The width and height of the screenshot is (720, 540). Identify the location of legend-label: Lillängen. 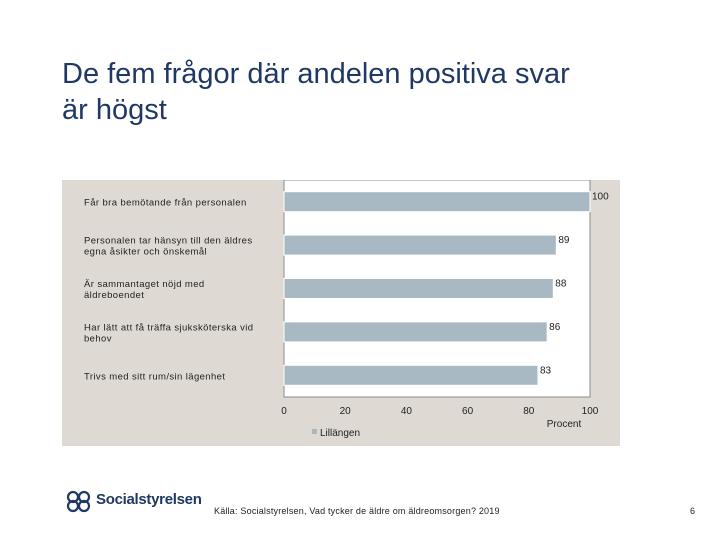
(340, 433).